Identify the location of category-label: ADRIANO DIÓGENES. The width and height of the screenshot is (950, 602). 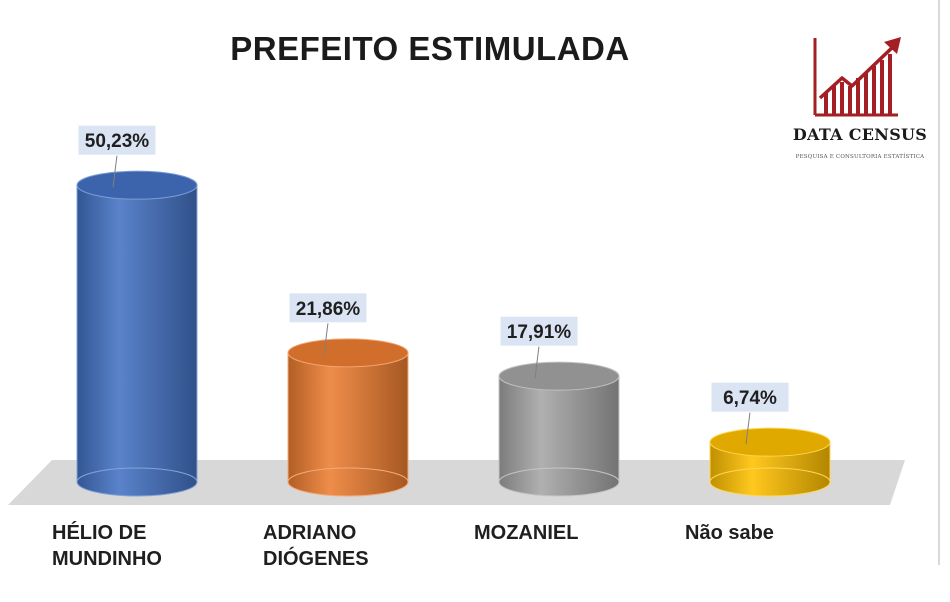
(316, 544).